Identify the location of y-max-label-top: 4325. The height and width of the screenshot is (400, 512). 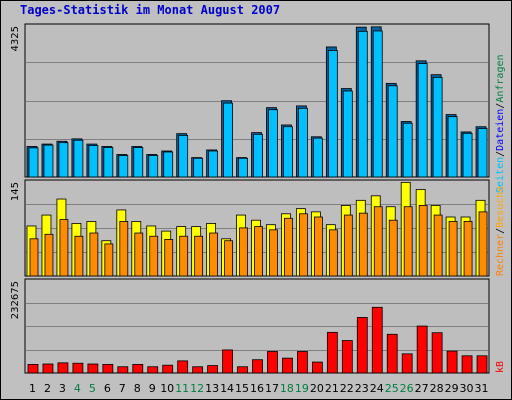
(15, 38).